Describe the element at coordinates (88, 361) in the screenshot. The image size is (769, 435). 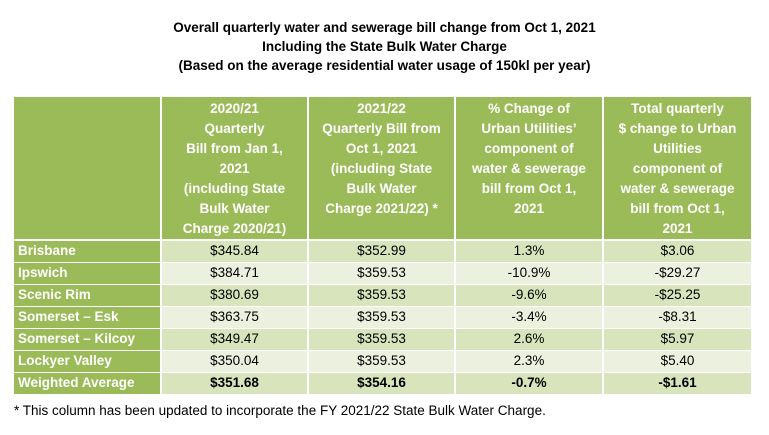
I see `region-cell: Lockyer Valley` at that location.